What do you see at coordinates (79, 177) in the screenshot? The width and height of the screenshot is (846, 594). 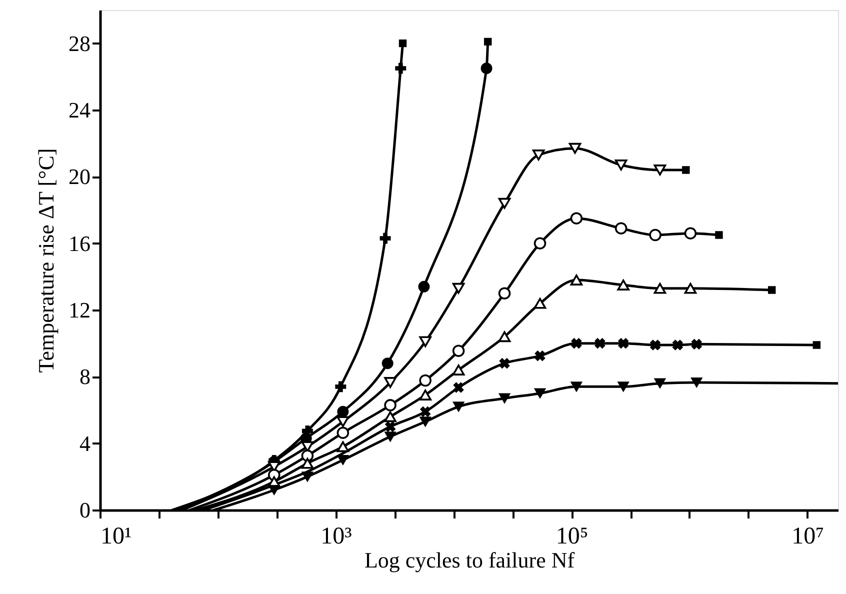 I see `y-tick-label: 20` at bounding box center [79, 177].